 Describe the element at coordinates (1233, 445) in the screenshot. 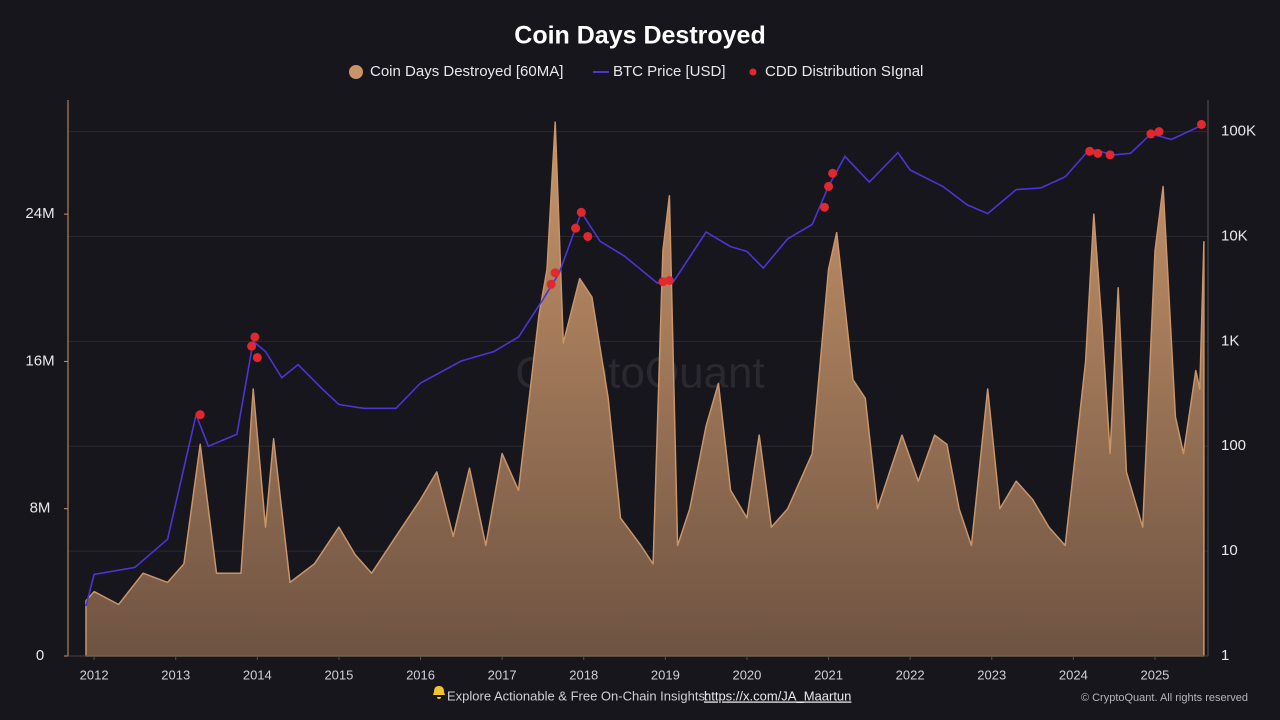

I see `y2-tick-label: 100` at that location.